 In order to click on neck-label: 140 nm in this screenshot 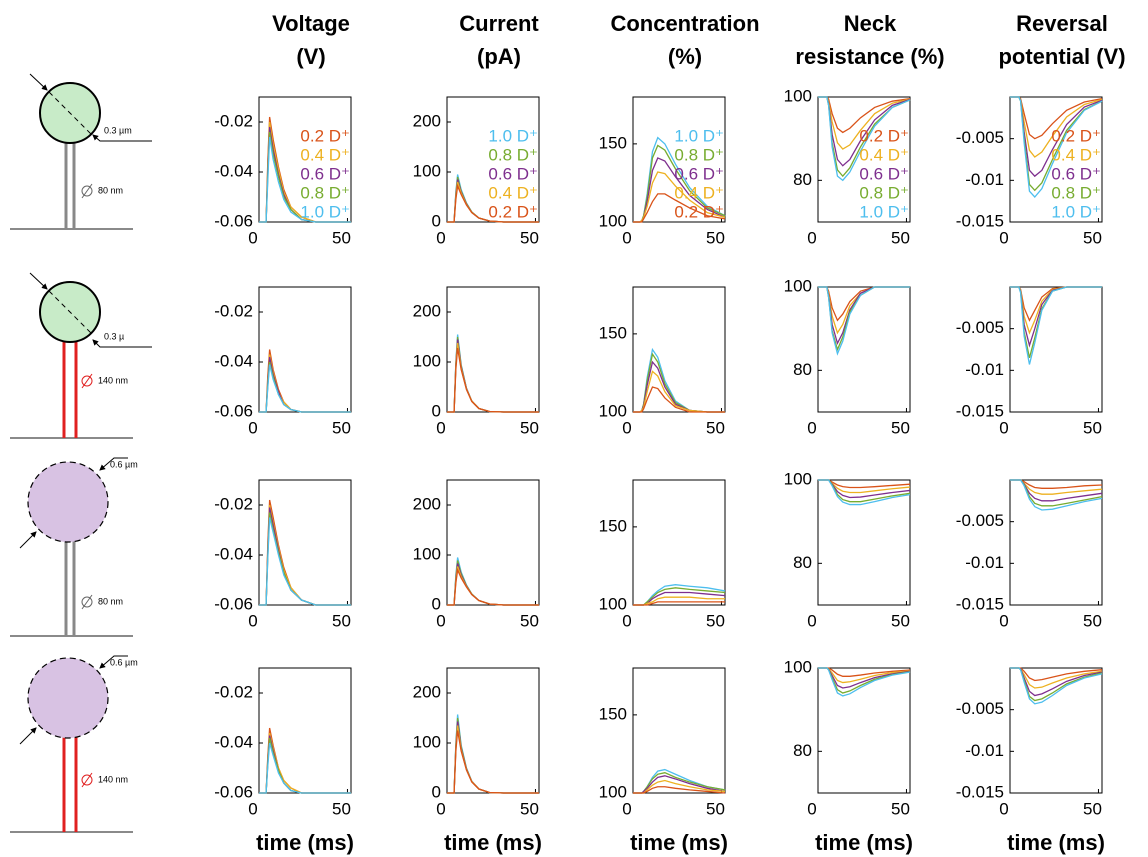, I will do `click(113, 779)`.